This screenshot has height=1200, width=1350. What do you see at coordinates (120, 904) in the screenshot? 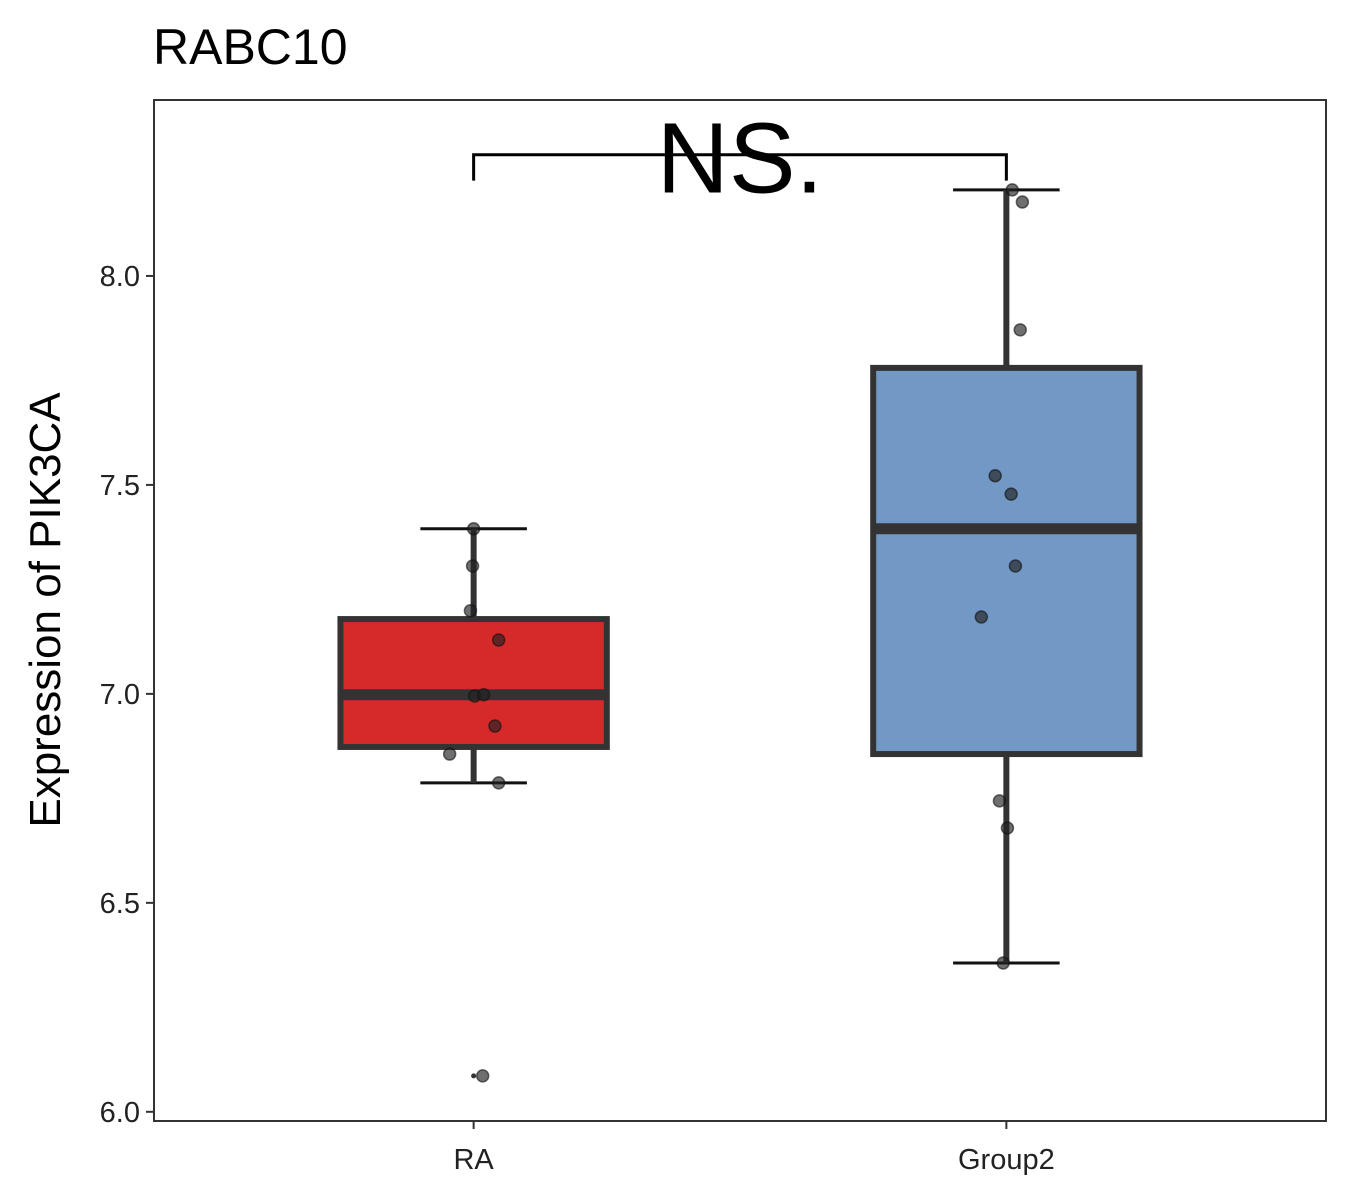
I see `y-tick-label: 6.5` at bounding box center [120, 904].